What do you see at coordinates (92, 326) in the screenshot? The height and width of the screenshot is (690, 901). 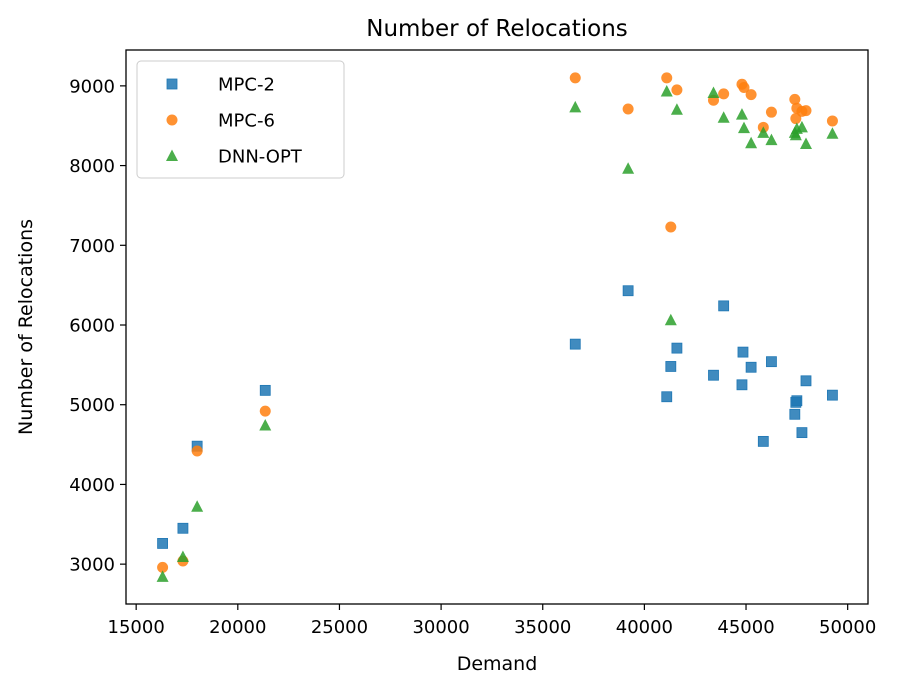 I see `y-tick-label: 6000` at bounding box center [92, 326].